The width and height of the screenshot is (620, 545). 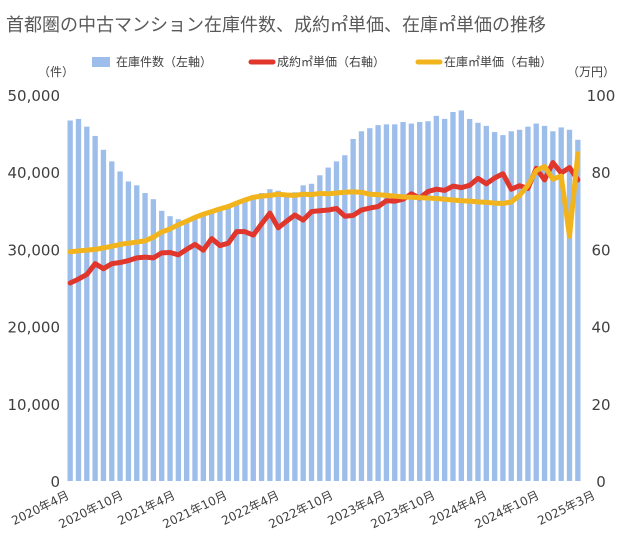 I want to click on right-axis-ticks: 0 20 40 60 80 100, so click(x=601, y=289).